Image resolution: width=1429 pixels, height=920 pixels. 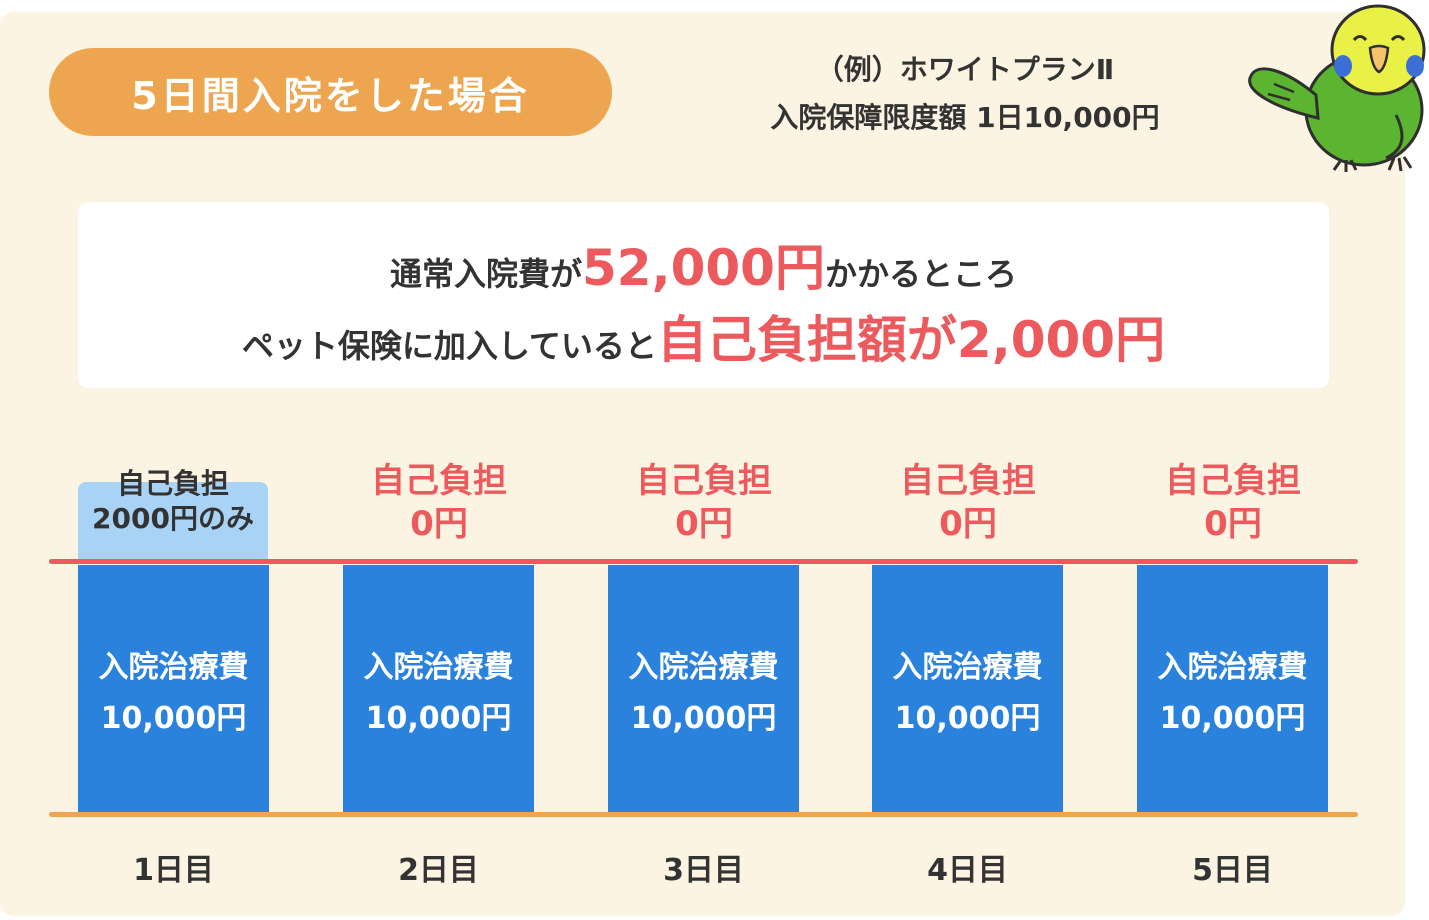 I want to click on cost-bar-day-5: 入院治療費 10,000円, so click(x=1232, y=688).